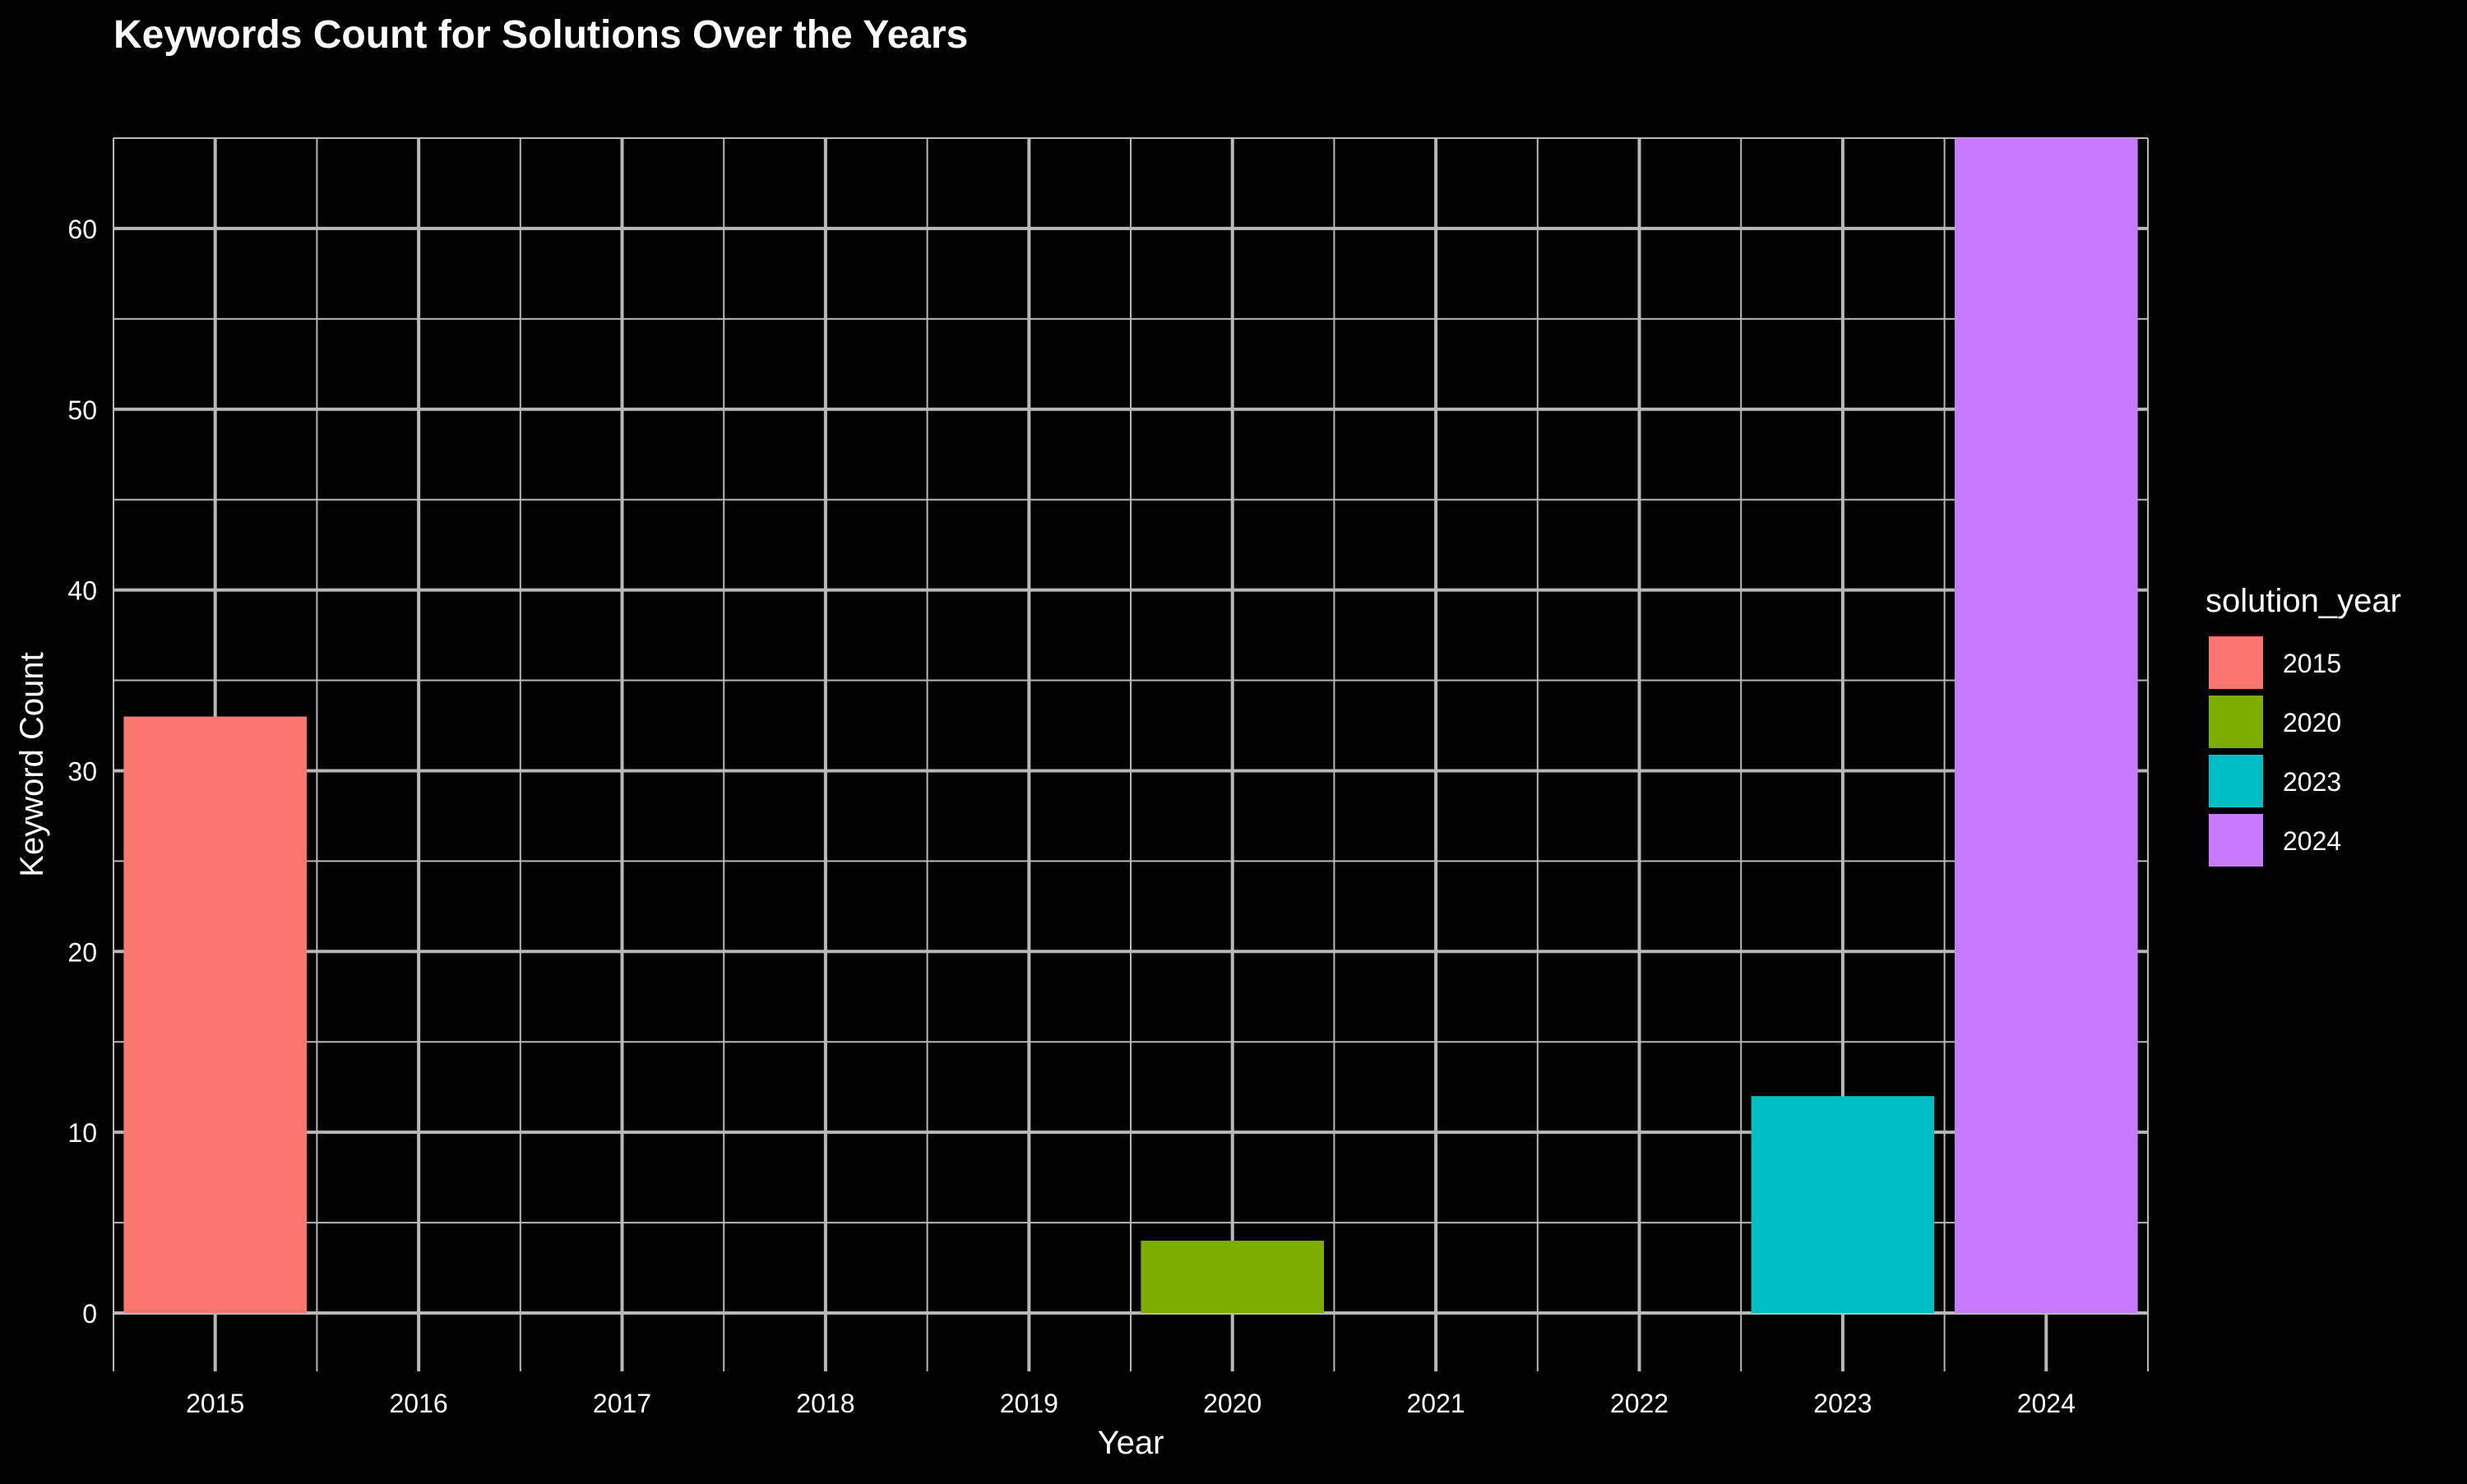 Image resolution: width=2467 pixels, height=1484 pixels. I want to click on legend-label: 2020, so click(2312, 723).